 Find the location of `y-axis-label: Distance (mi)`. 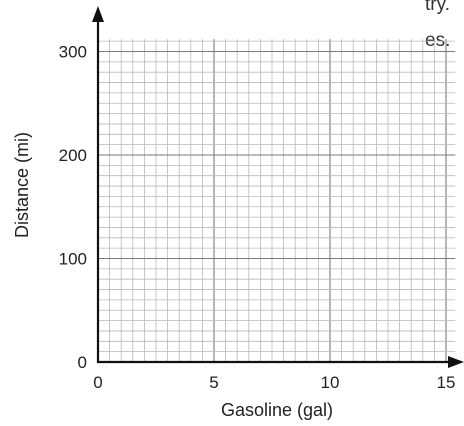

y-axis-label: Distance (mi) is located at coordinates (22, 185).